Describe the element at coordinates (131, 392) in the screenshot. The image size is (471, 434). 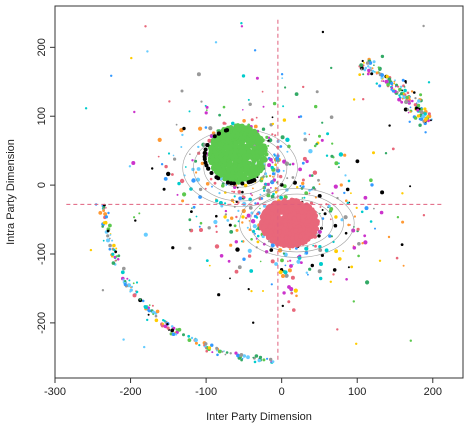
I see `x-tick-label: -200` at that location.